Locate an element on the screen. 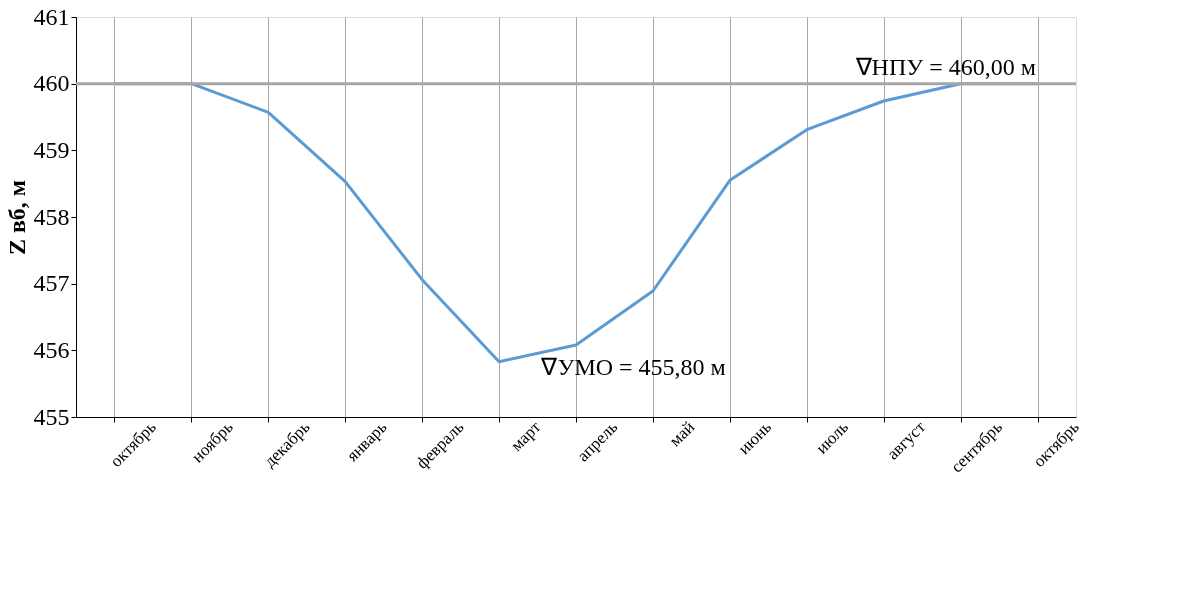  y-tick-label: 455 is located at coordinates (51, 416).